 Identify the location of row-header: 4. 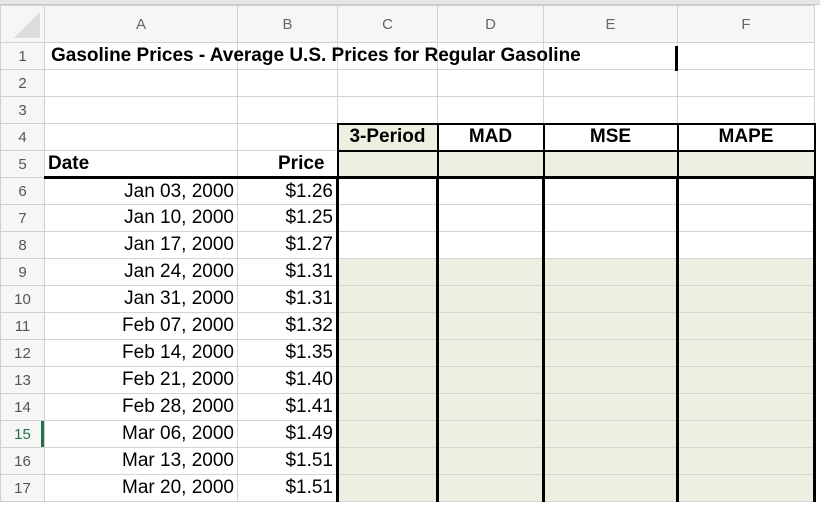
(22, 137).